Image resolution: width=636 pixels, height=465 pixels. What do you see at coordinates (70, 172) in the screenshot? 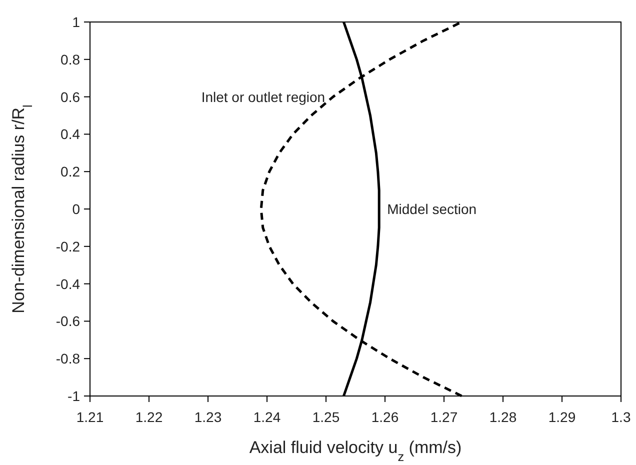
I see `y-tick-label: 0.2` at bounding box center [70, 172].